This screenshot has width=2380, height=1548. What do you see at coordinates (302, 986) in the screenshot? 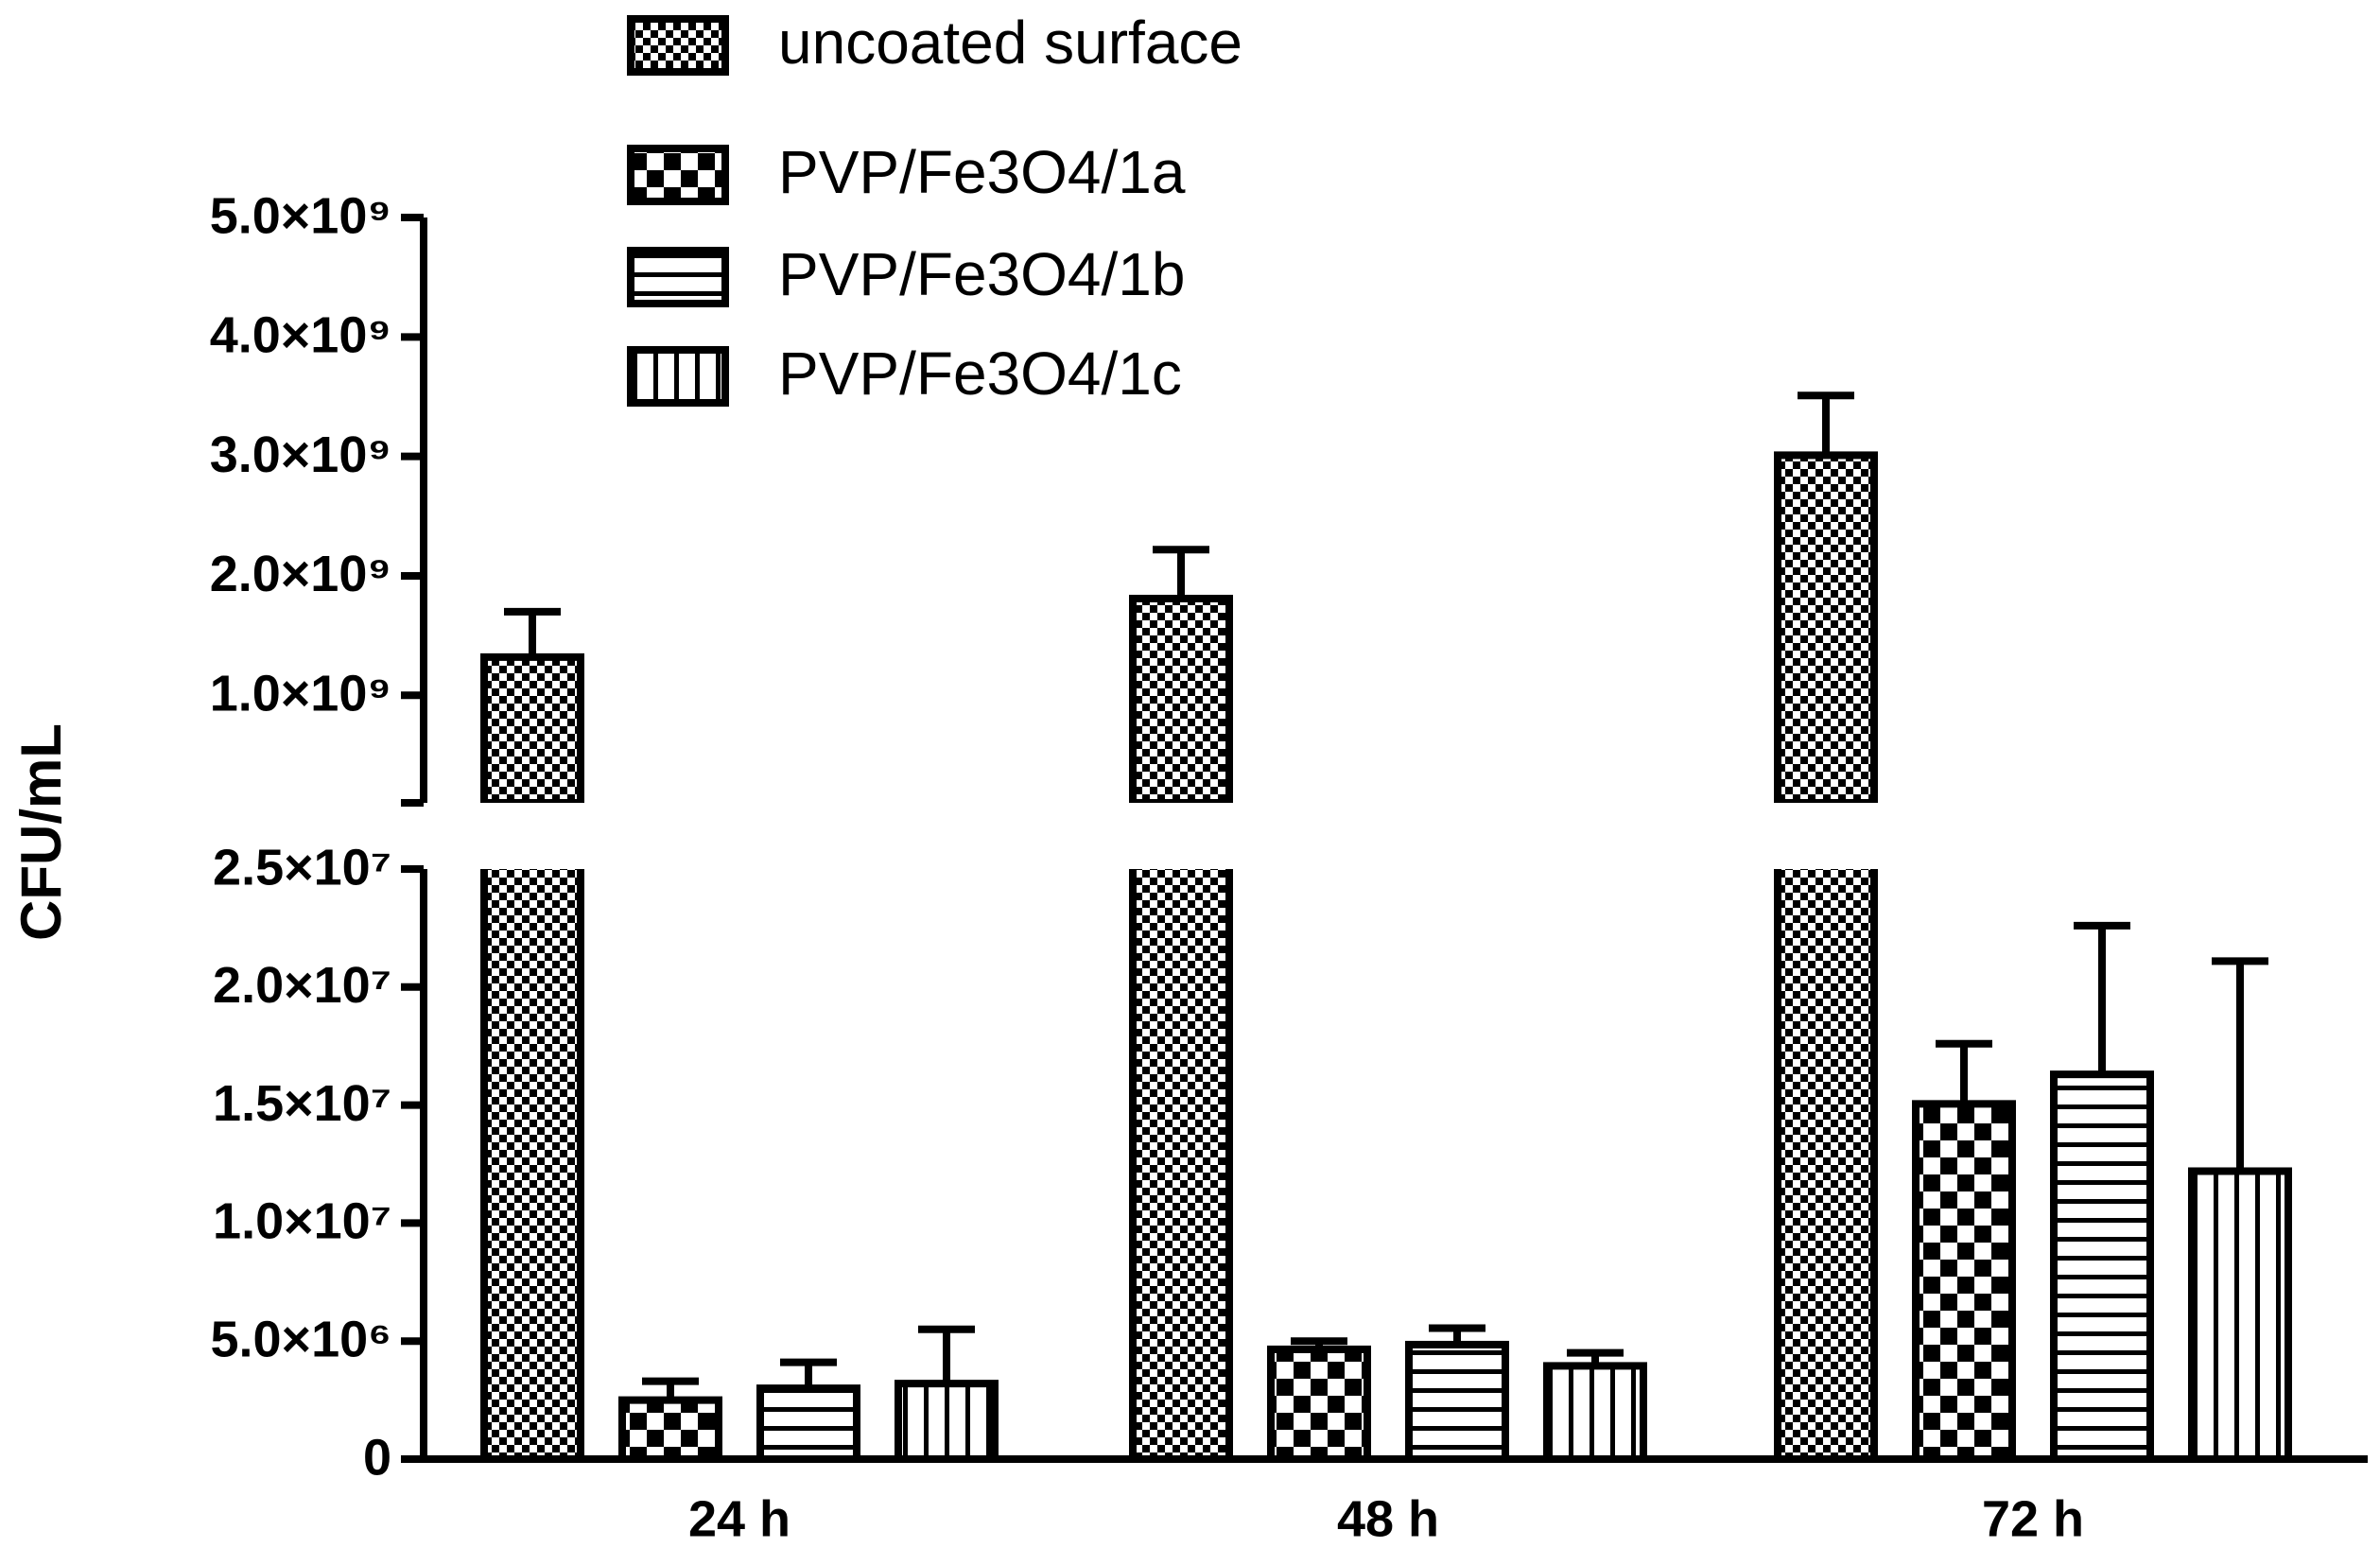
I see `y-tick-label: 2.0×10⁷` at bounding box center [302, 986].